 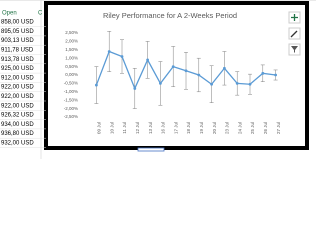 I want to click on y-tick-label: 1,00%, so click(x=71, y=57).